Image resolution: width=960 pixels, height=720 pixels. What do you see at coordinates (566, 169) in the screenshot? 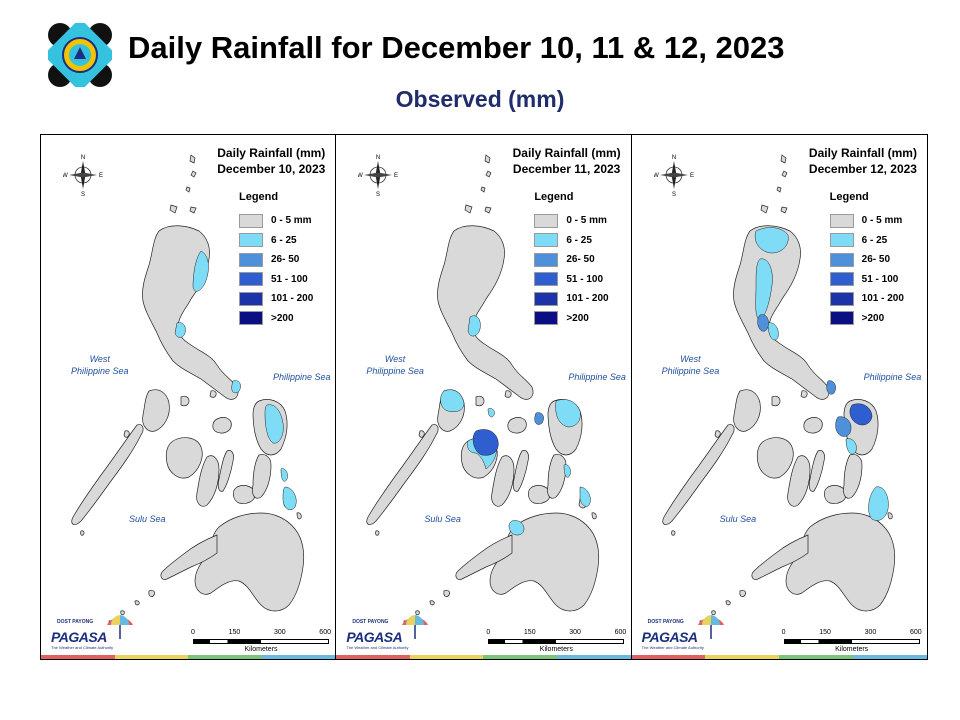
I see `map-date: December 11, 2023` at bounding box center [566, 169].